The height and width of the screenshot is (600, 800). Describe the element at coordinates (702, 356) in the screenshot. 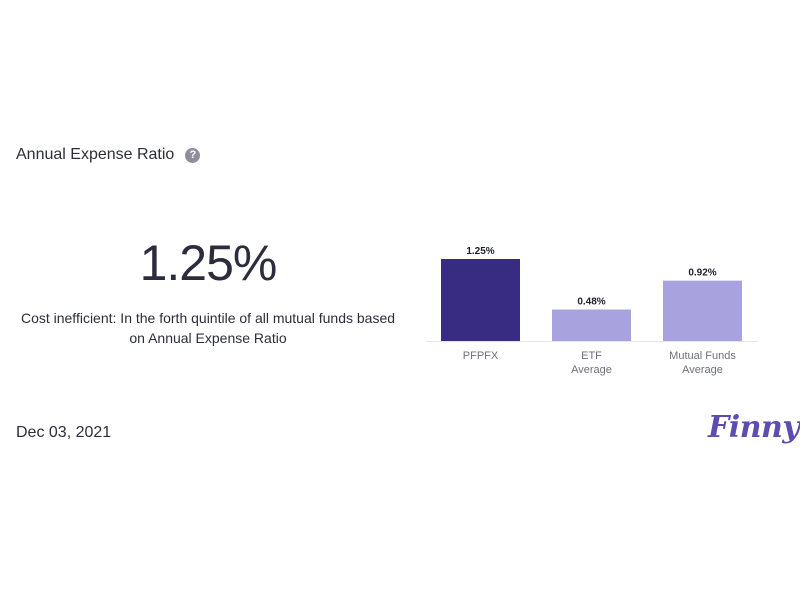

I see `category-label-2-0: Mutual Funds` at that location.